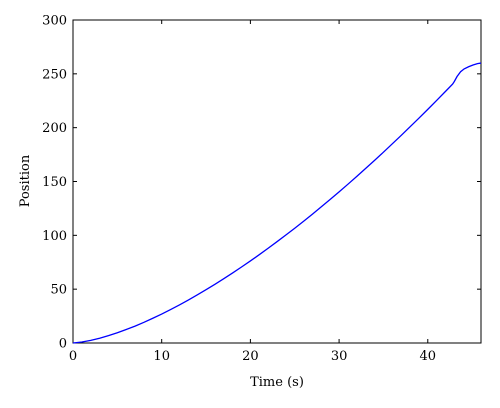  What do you see at coordinates (54, 236) in the screenshot?
I see `y-tick-label-2: 100` at bounding box center [54, 236].